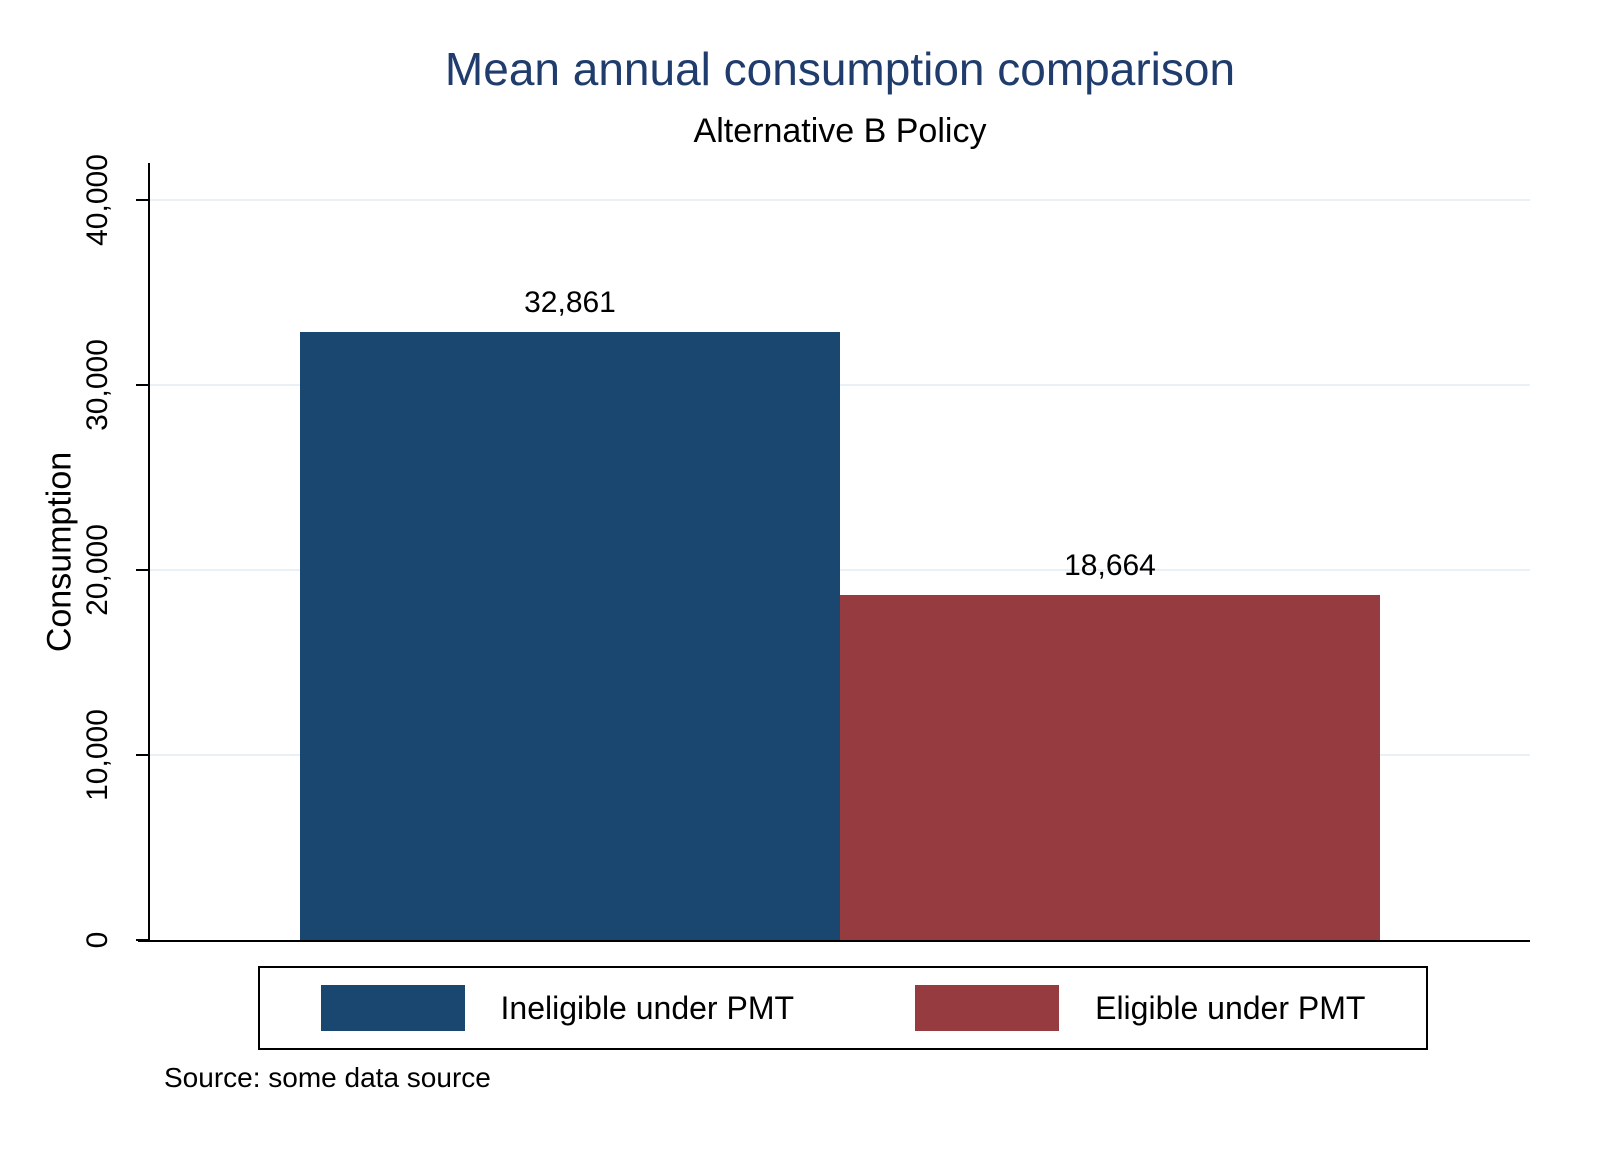 The image size is (1600, 1164). What do you see at coordinates (97, 200) in the screenshot?
I see `y-tick-label: 40,000` at bounding box center [97, 200].